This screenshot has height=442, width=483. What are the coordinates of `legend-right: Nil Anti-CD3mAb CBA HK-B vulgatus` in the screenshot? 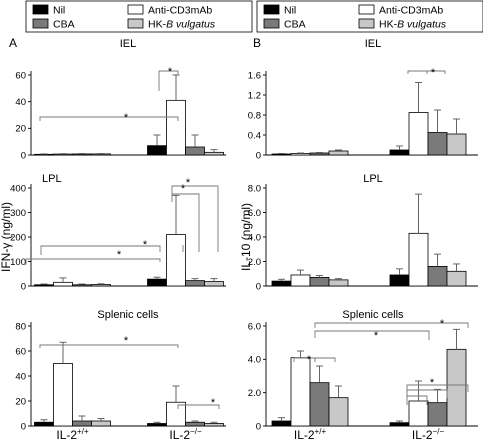 It's located at (369, 16).